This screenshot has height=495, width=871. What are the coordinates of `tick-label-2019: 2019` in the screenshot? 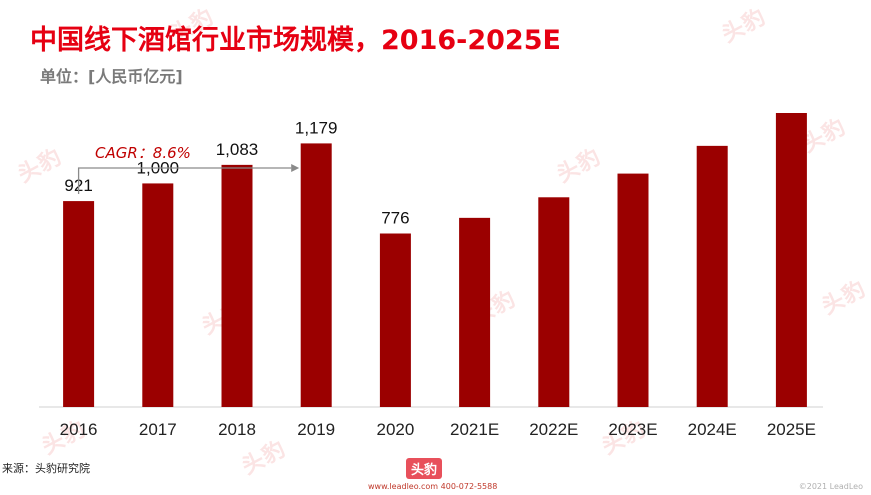 It's located at (316, 429).